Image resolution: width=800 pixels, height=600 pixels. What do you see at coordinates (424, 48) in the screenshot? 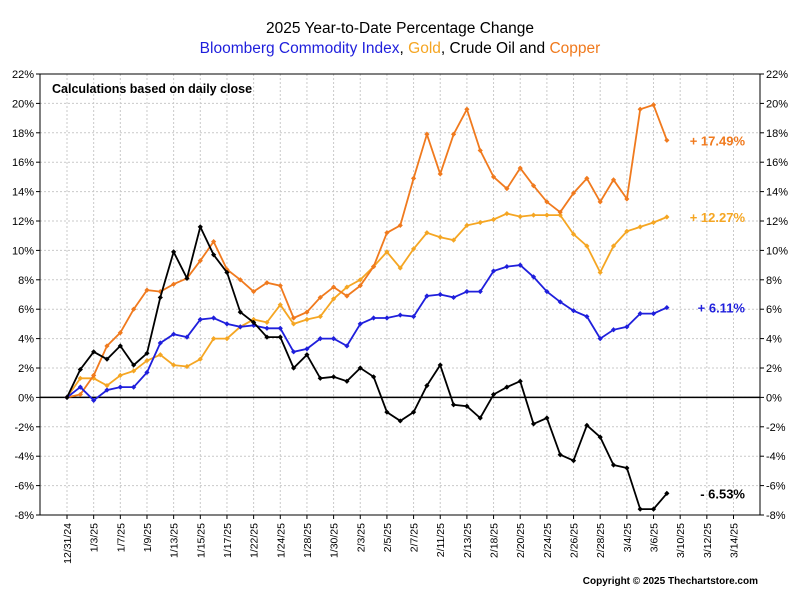
I see `subtitle-part: Gold` at bounding box center [424, 48].